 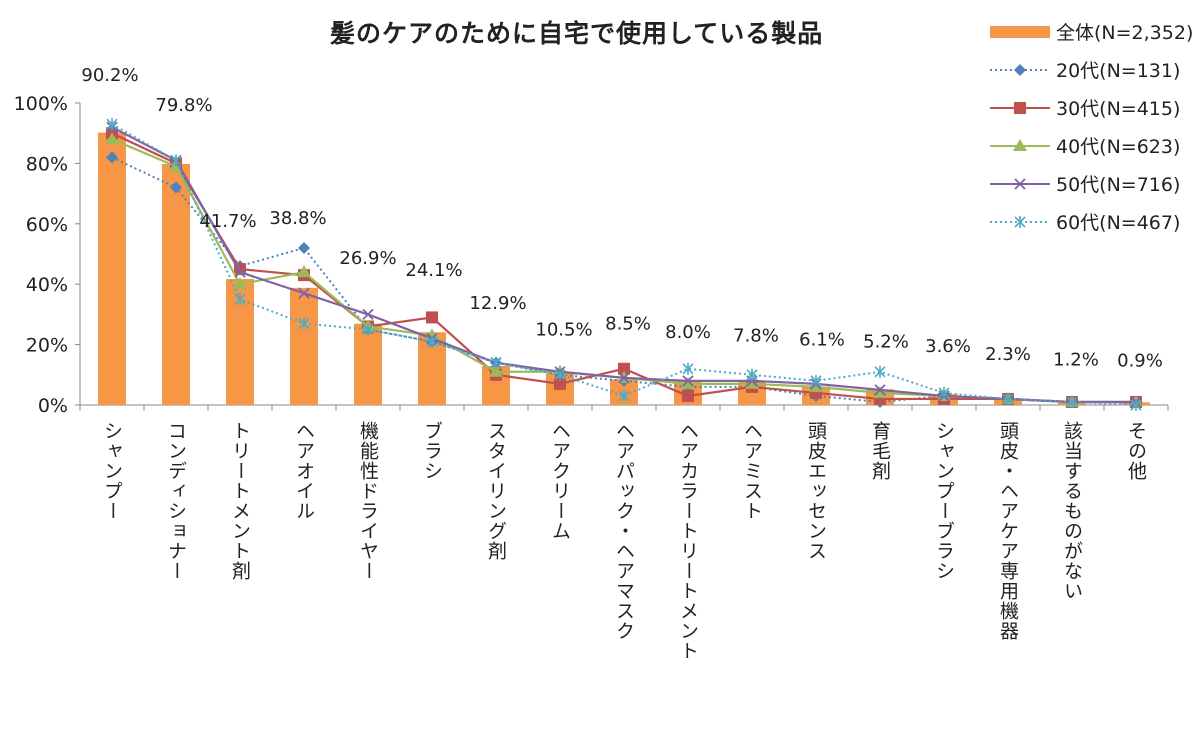 I want to click on category-label: ブラシ, so click(x=432, y=451).